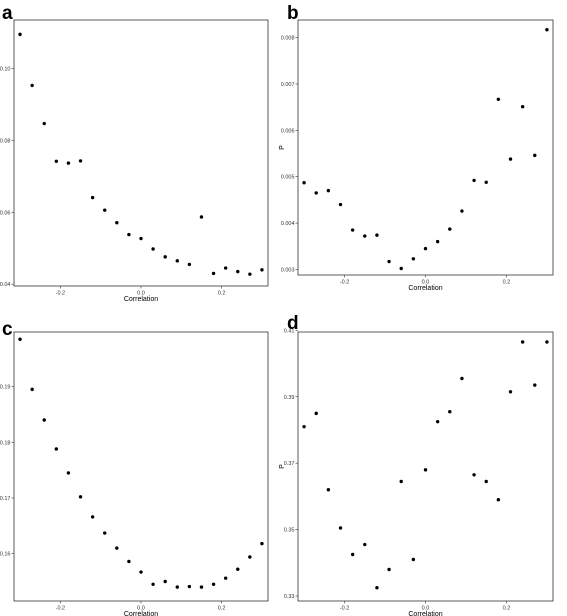 This screenshot has width=567, height=616. What do you see at coordinates (289, 398) in the screenshot?
I see `y-tick-label: 0.39` at bounding box center [289, 398].